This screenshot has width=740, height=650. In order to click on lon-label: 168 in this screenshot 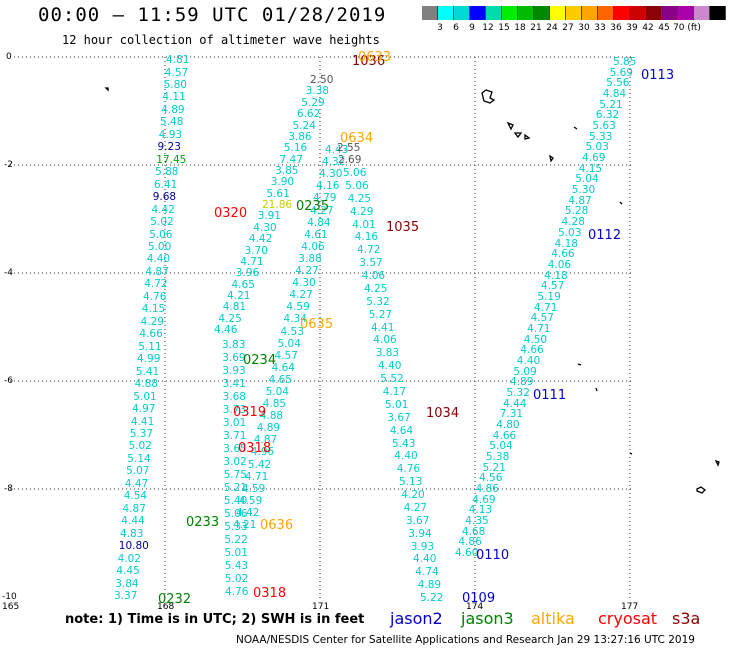, I will do `click(166, 607)`.